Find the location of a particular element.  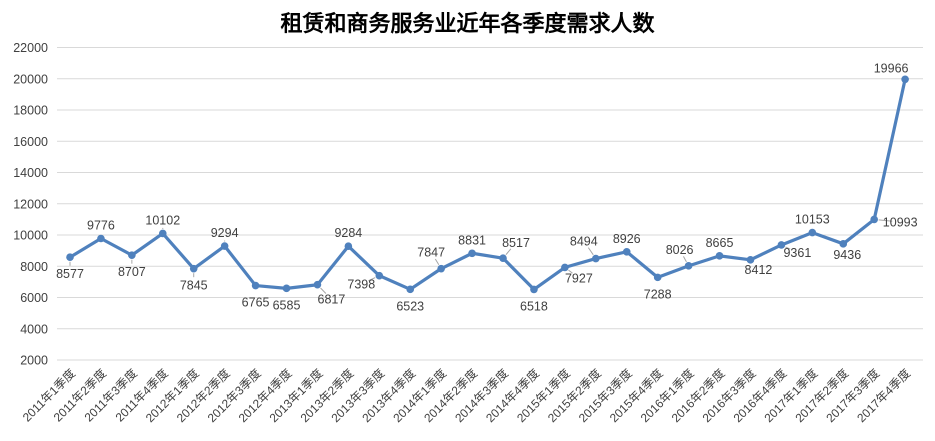

data-point-label: 8494 is located at coordinates (584, 242).